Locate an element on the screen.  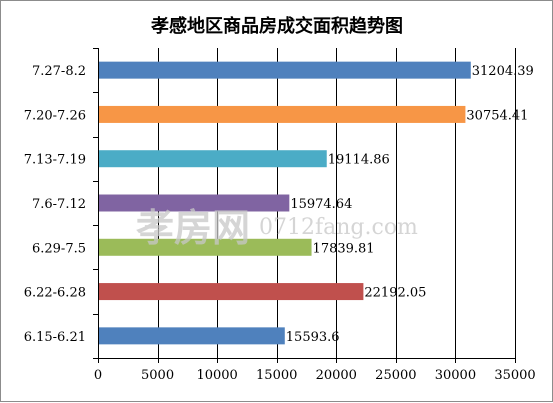
category-label: 6.29-7.5 is located at coordinates (59, 248).